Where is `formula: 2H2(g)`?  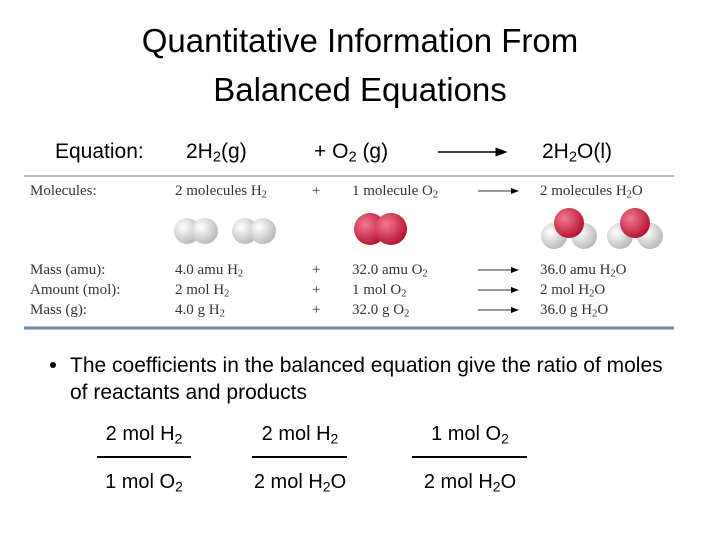
formula: 2H2(g) is located at coordinates (216, 153).